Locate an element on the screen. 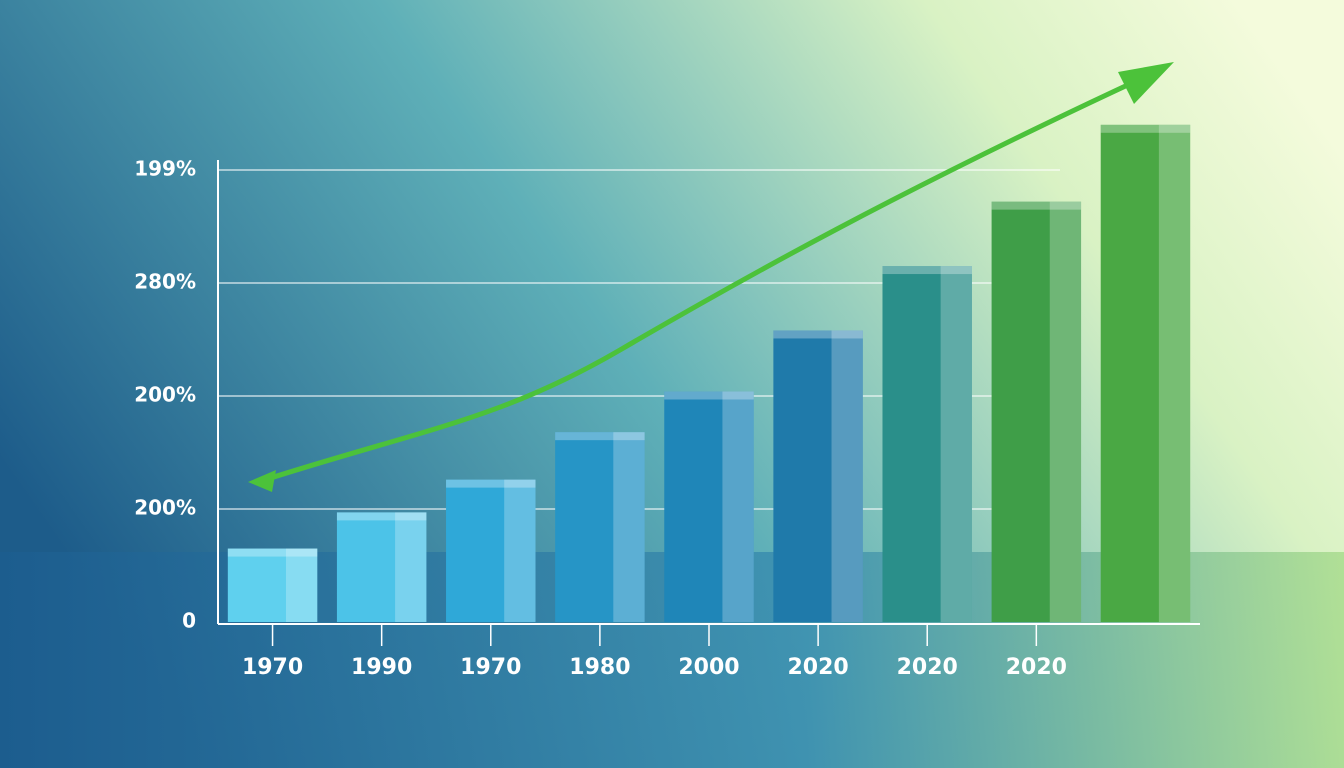 The image size is (1344, 768). x-tick-label: 2000 is located at coordinates (708, 667).